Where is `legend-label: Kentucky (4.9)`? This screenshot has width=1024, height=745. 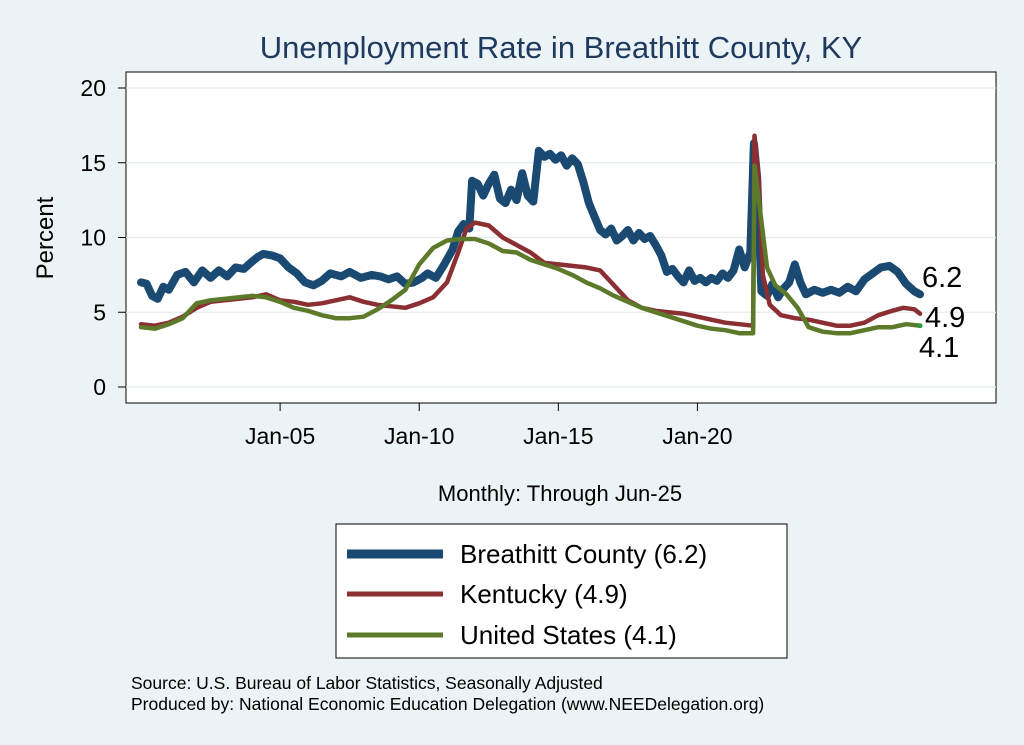
legend-label: Kentucky (4.9) is located at coordinates (544, 594).